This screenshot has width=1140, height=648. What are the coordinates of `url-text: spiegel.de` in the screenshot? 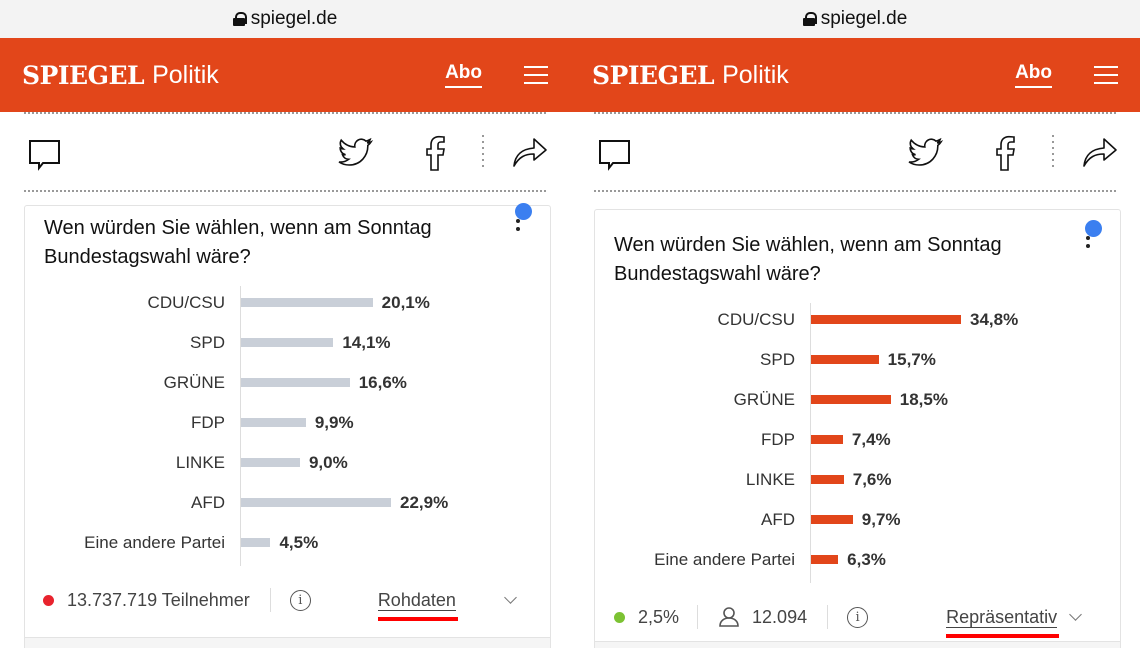 It's located at (864, 18).